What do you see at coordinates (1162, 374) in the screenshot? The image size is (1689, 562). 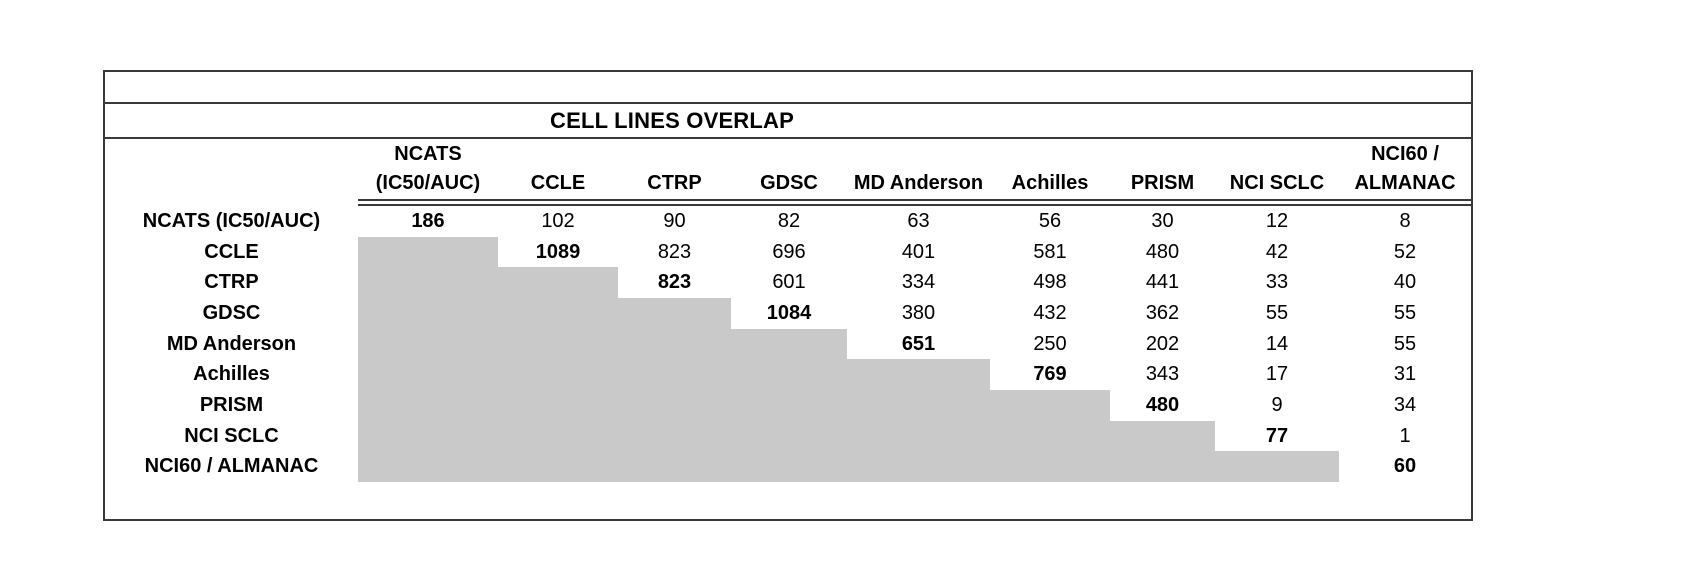 I see `matrix-cell: 343` at bounding box center [1162, 374].